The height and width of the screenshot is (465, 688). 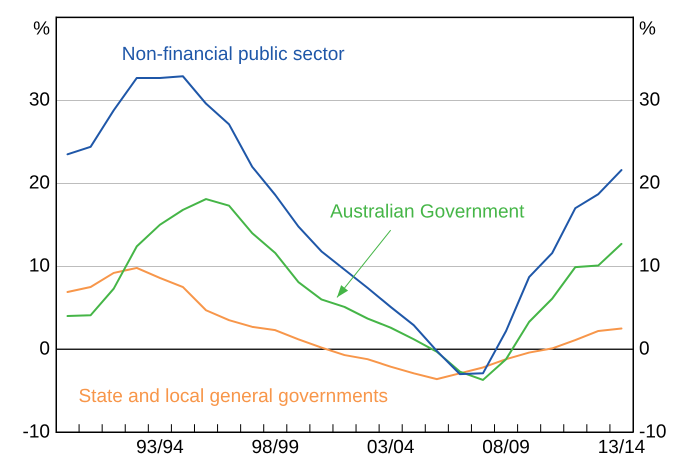 What do you see at coordinates (390, 447) in the screenshot?
I see `x-tick-label: 03/04` at bounding box center [390, 447].